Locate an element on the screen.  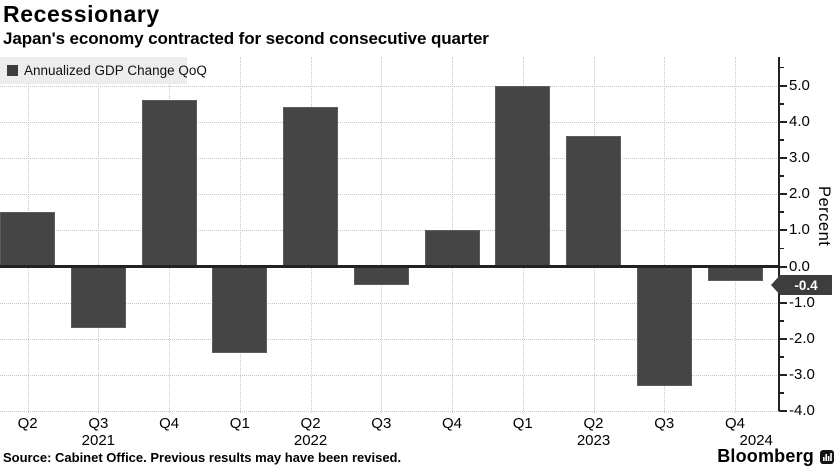
x-axis-year-label: 2021 is located at coordinates (98, 440).